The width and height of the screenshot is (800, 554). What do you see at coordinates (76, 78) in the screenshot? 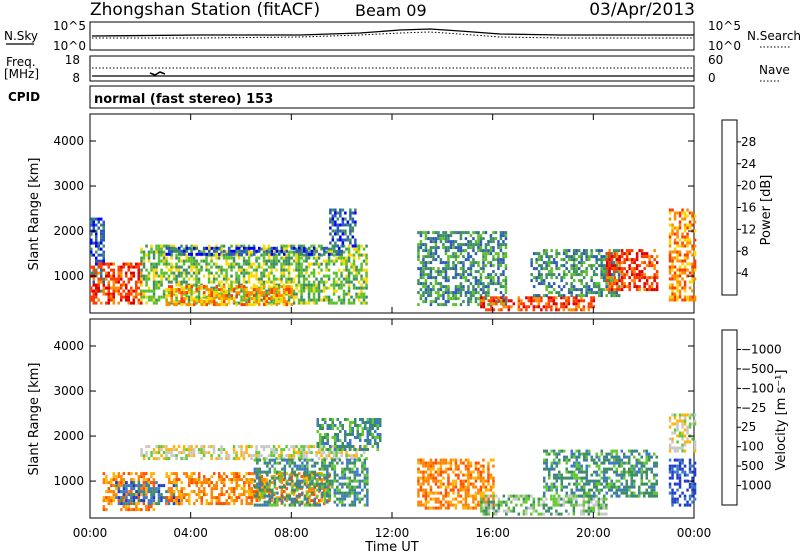
I see `freq-tick-bottom: 8` at bounding box center [76, 78].